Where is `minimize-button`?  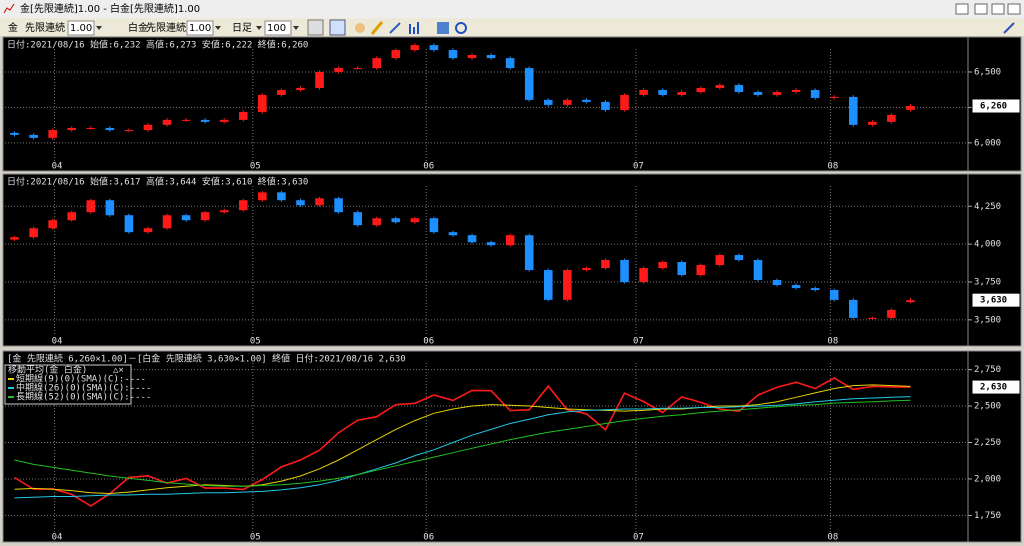
minimize-button is located at coordinates (981, 9).